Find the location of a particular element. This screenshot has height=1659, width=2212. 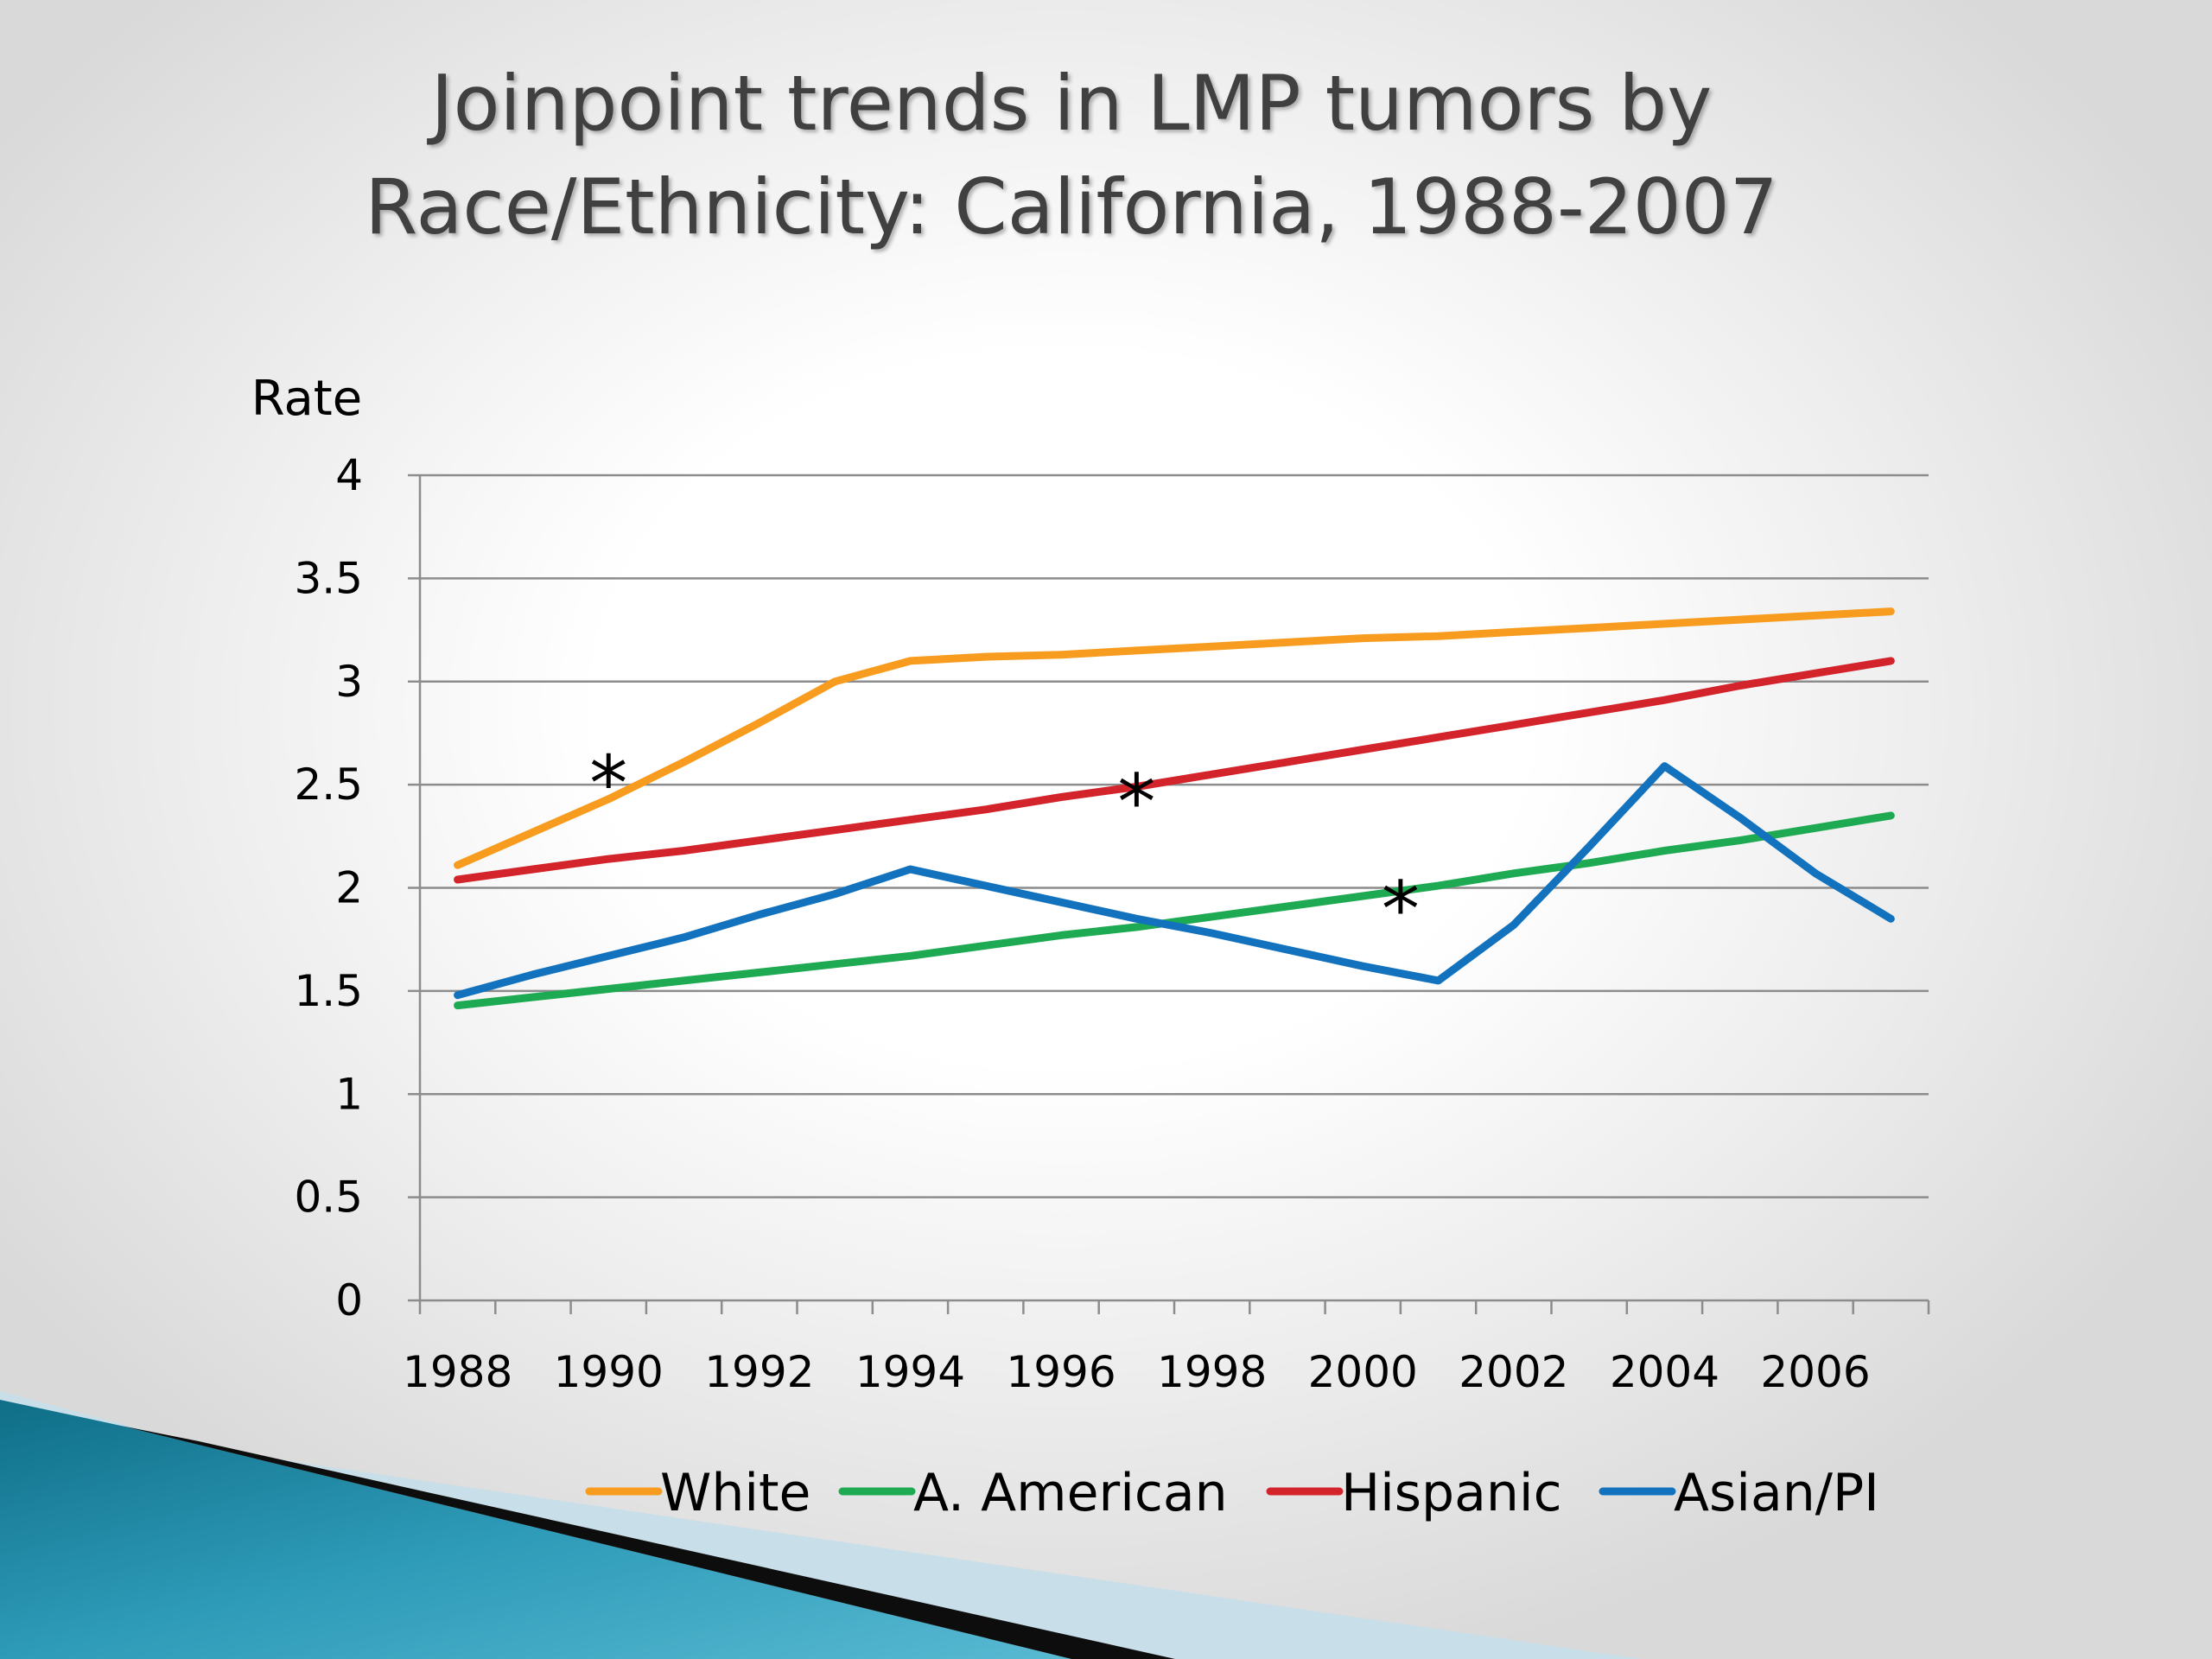

x-tick-label: 1994 is located at coordinates (910, 1372).